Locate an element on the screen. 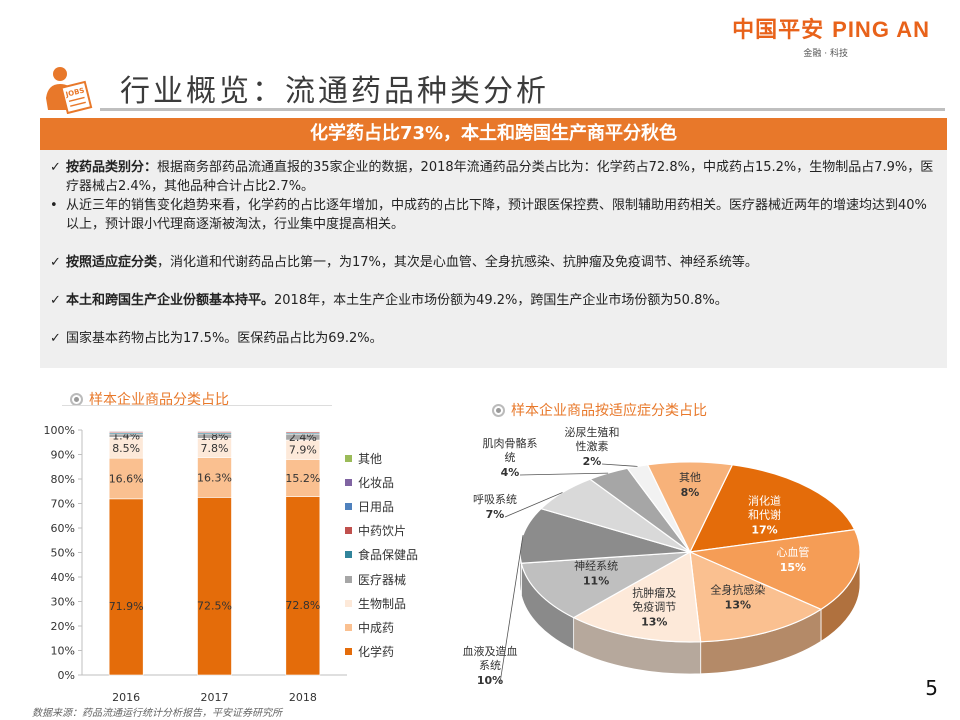 The height and width of the screenshot is (720, 960). legend-item: 生物制品 is located at coordinates (381, 603).